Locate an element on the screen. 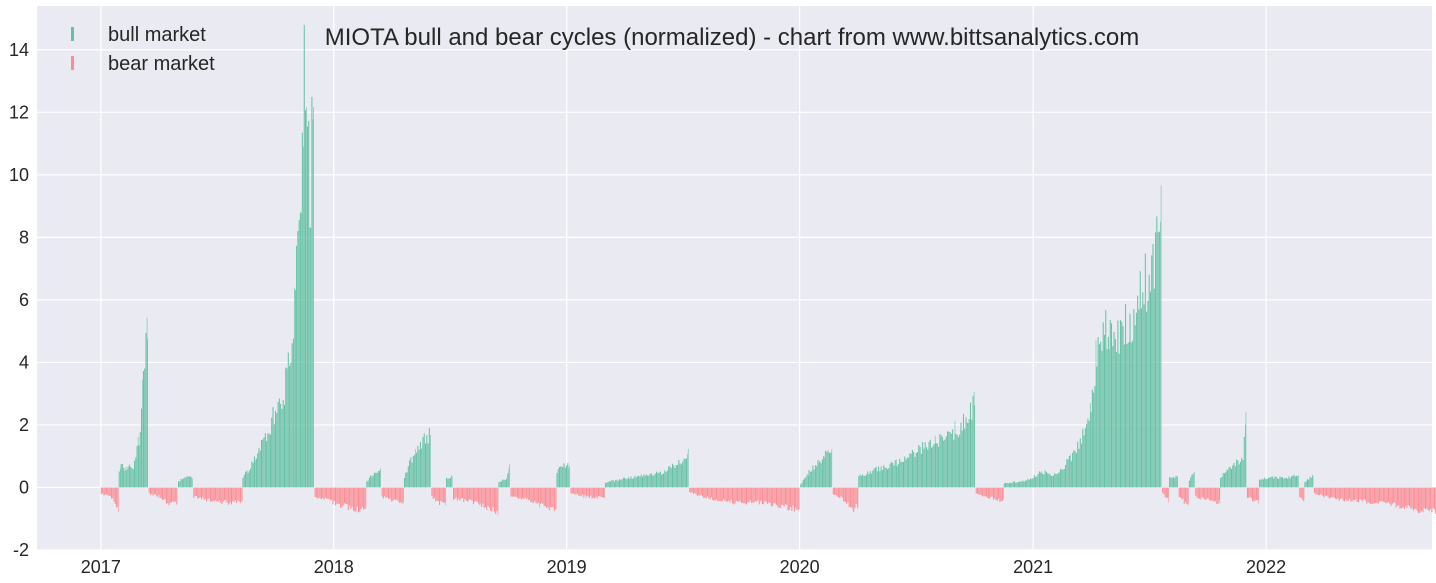  y-tick-label: 10 is located at coordinates (19, 175).